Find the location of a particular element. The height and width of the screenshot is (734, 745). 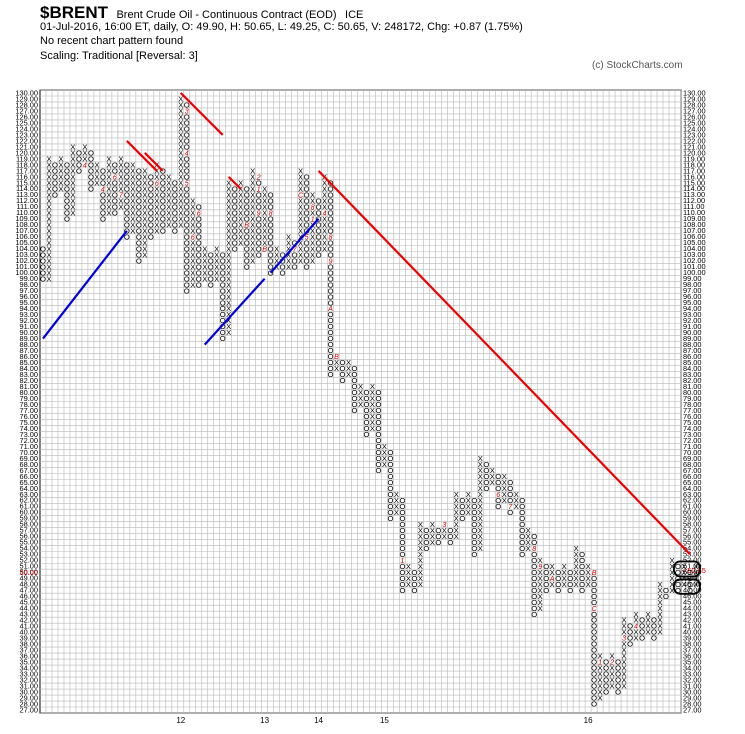

y-axis-tick-label-left: 30.00 is located at coordinates (29, 691).